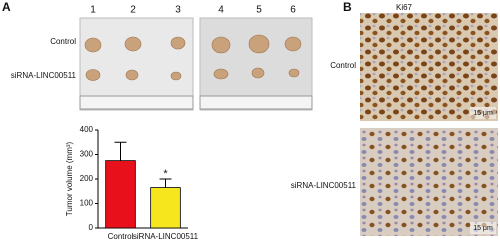 This screenshot has height=240, width=500. What do you see at coordinates (347, 7) in the screenshot?
I see `panel-label: B` at bounding box center [347, 7].